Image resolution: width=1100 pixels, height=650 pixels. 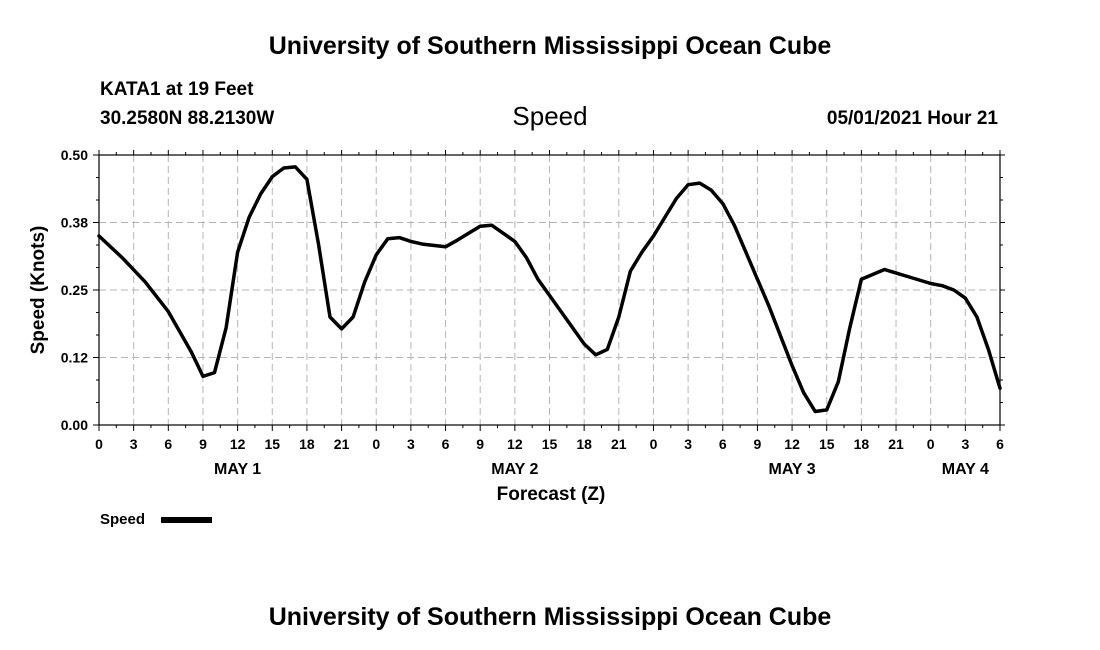 I want to click on day-label: MAY 3, so click(x=792, y=469).